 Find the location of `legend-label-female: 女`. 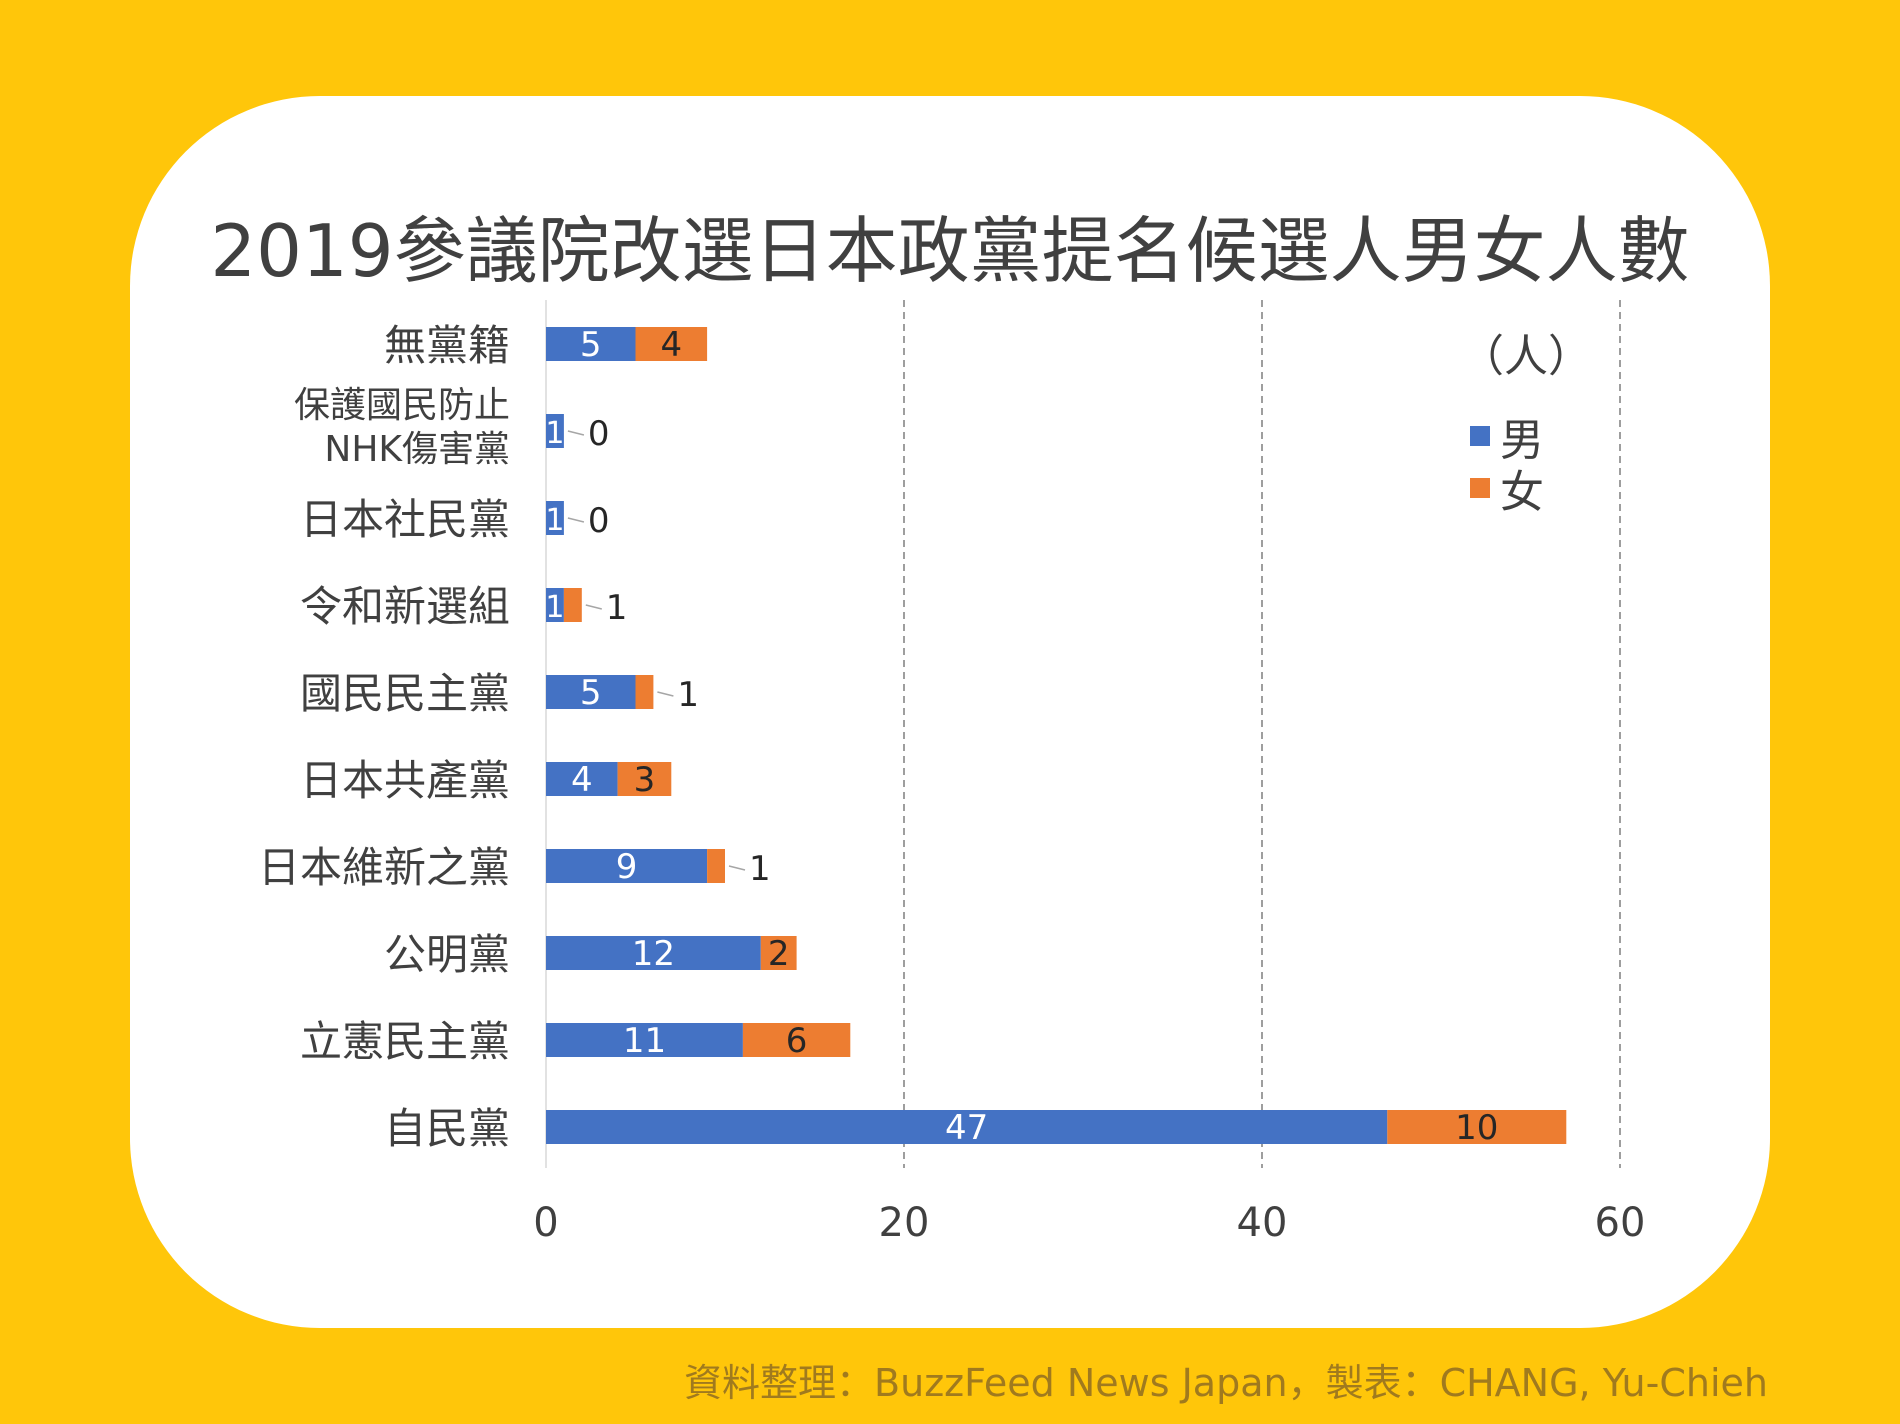

legend-label-female: 女 is located at coordinates (1522, 492).